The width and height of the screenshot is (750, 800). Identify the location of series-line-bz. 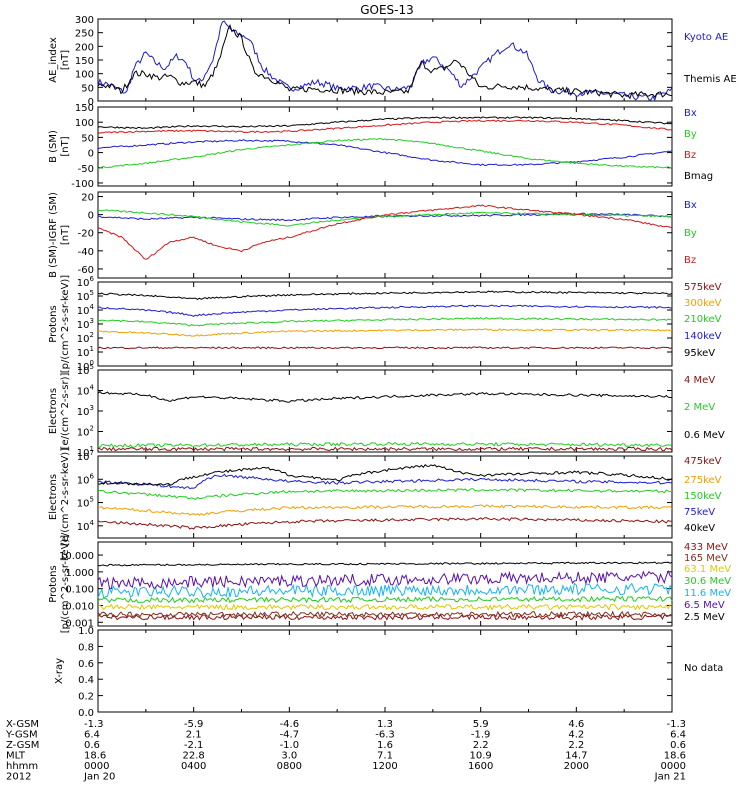
(385, 232).